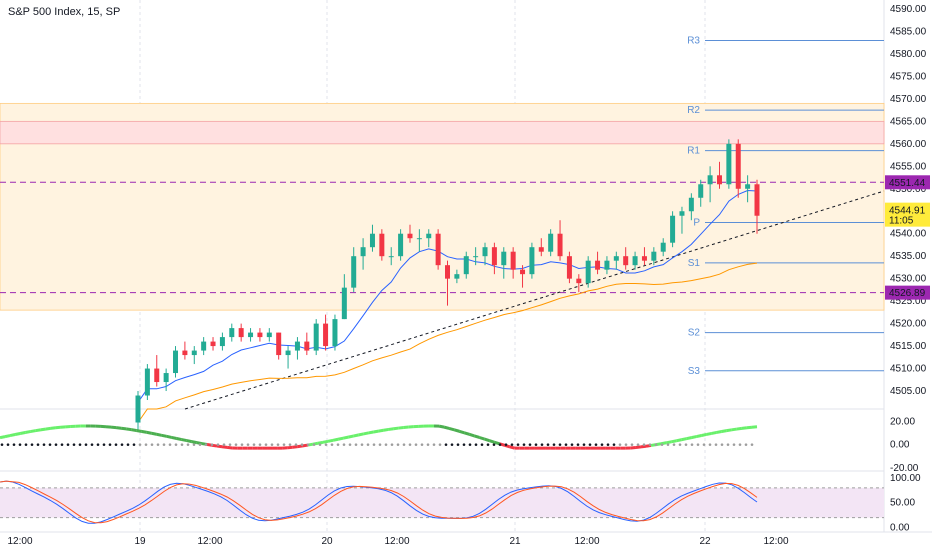 The image size is (932, 550). I want to click on pivot-levels: R3 R2 R1 P S1 S2 S3, so click(785, 206).